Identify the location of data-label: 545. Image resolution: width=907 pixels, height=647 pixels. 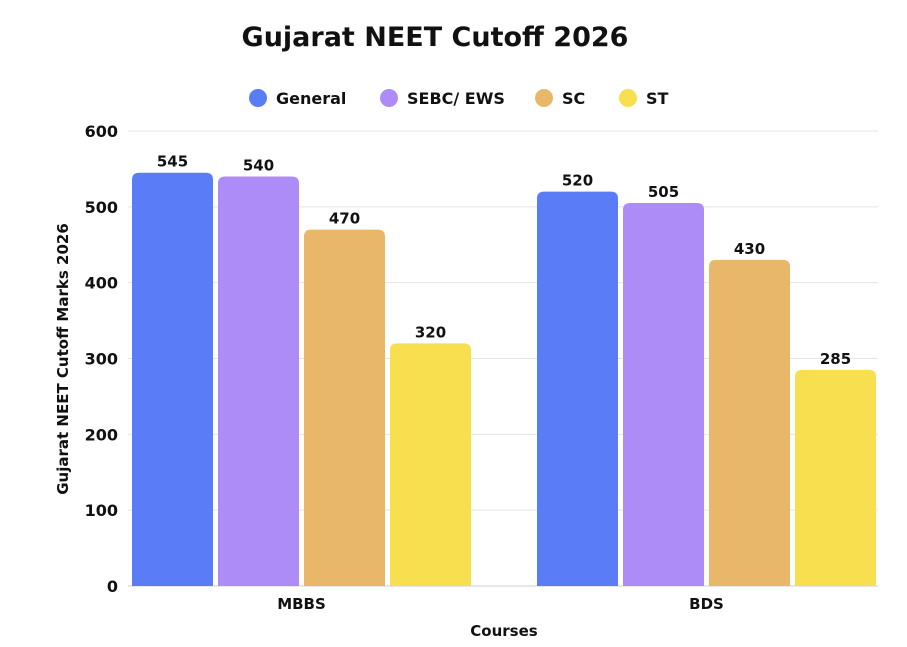
(172, 162).